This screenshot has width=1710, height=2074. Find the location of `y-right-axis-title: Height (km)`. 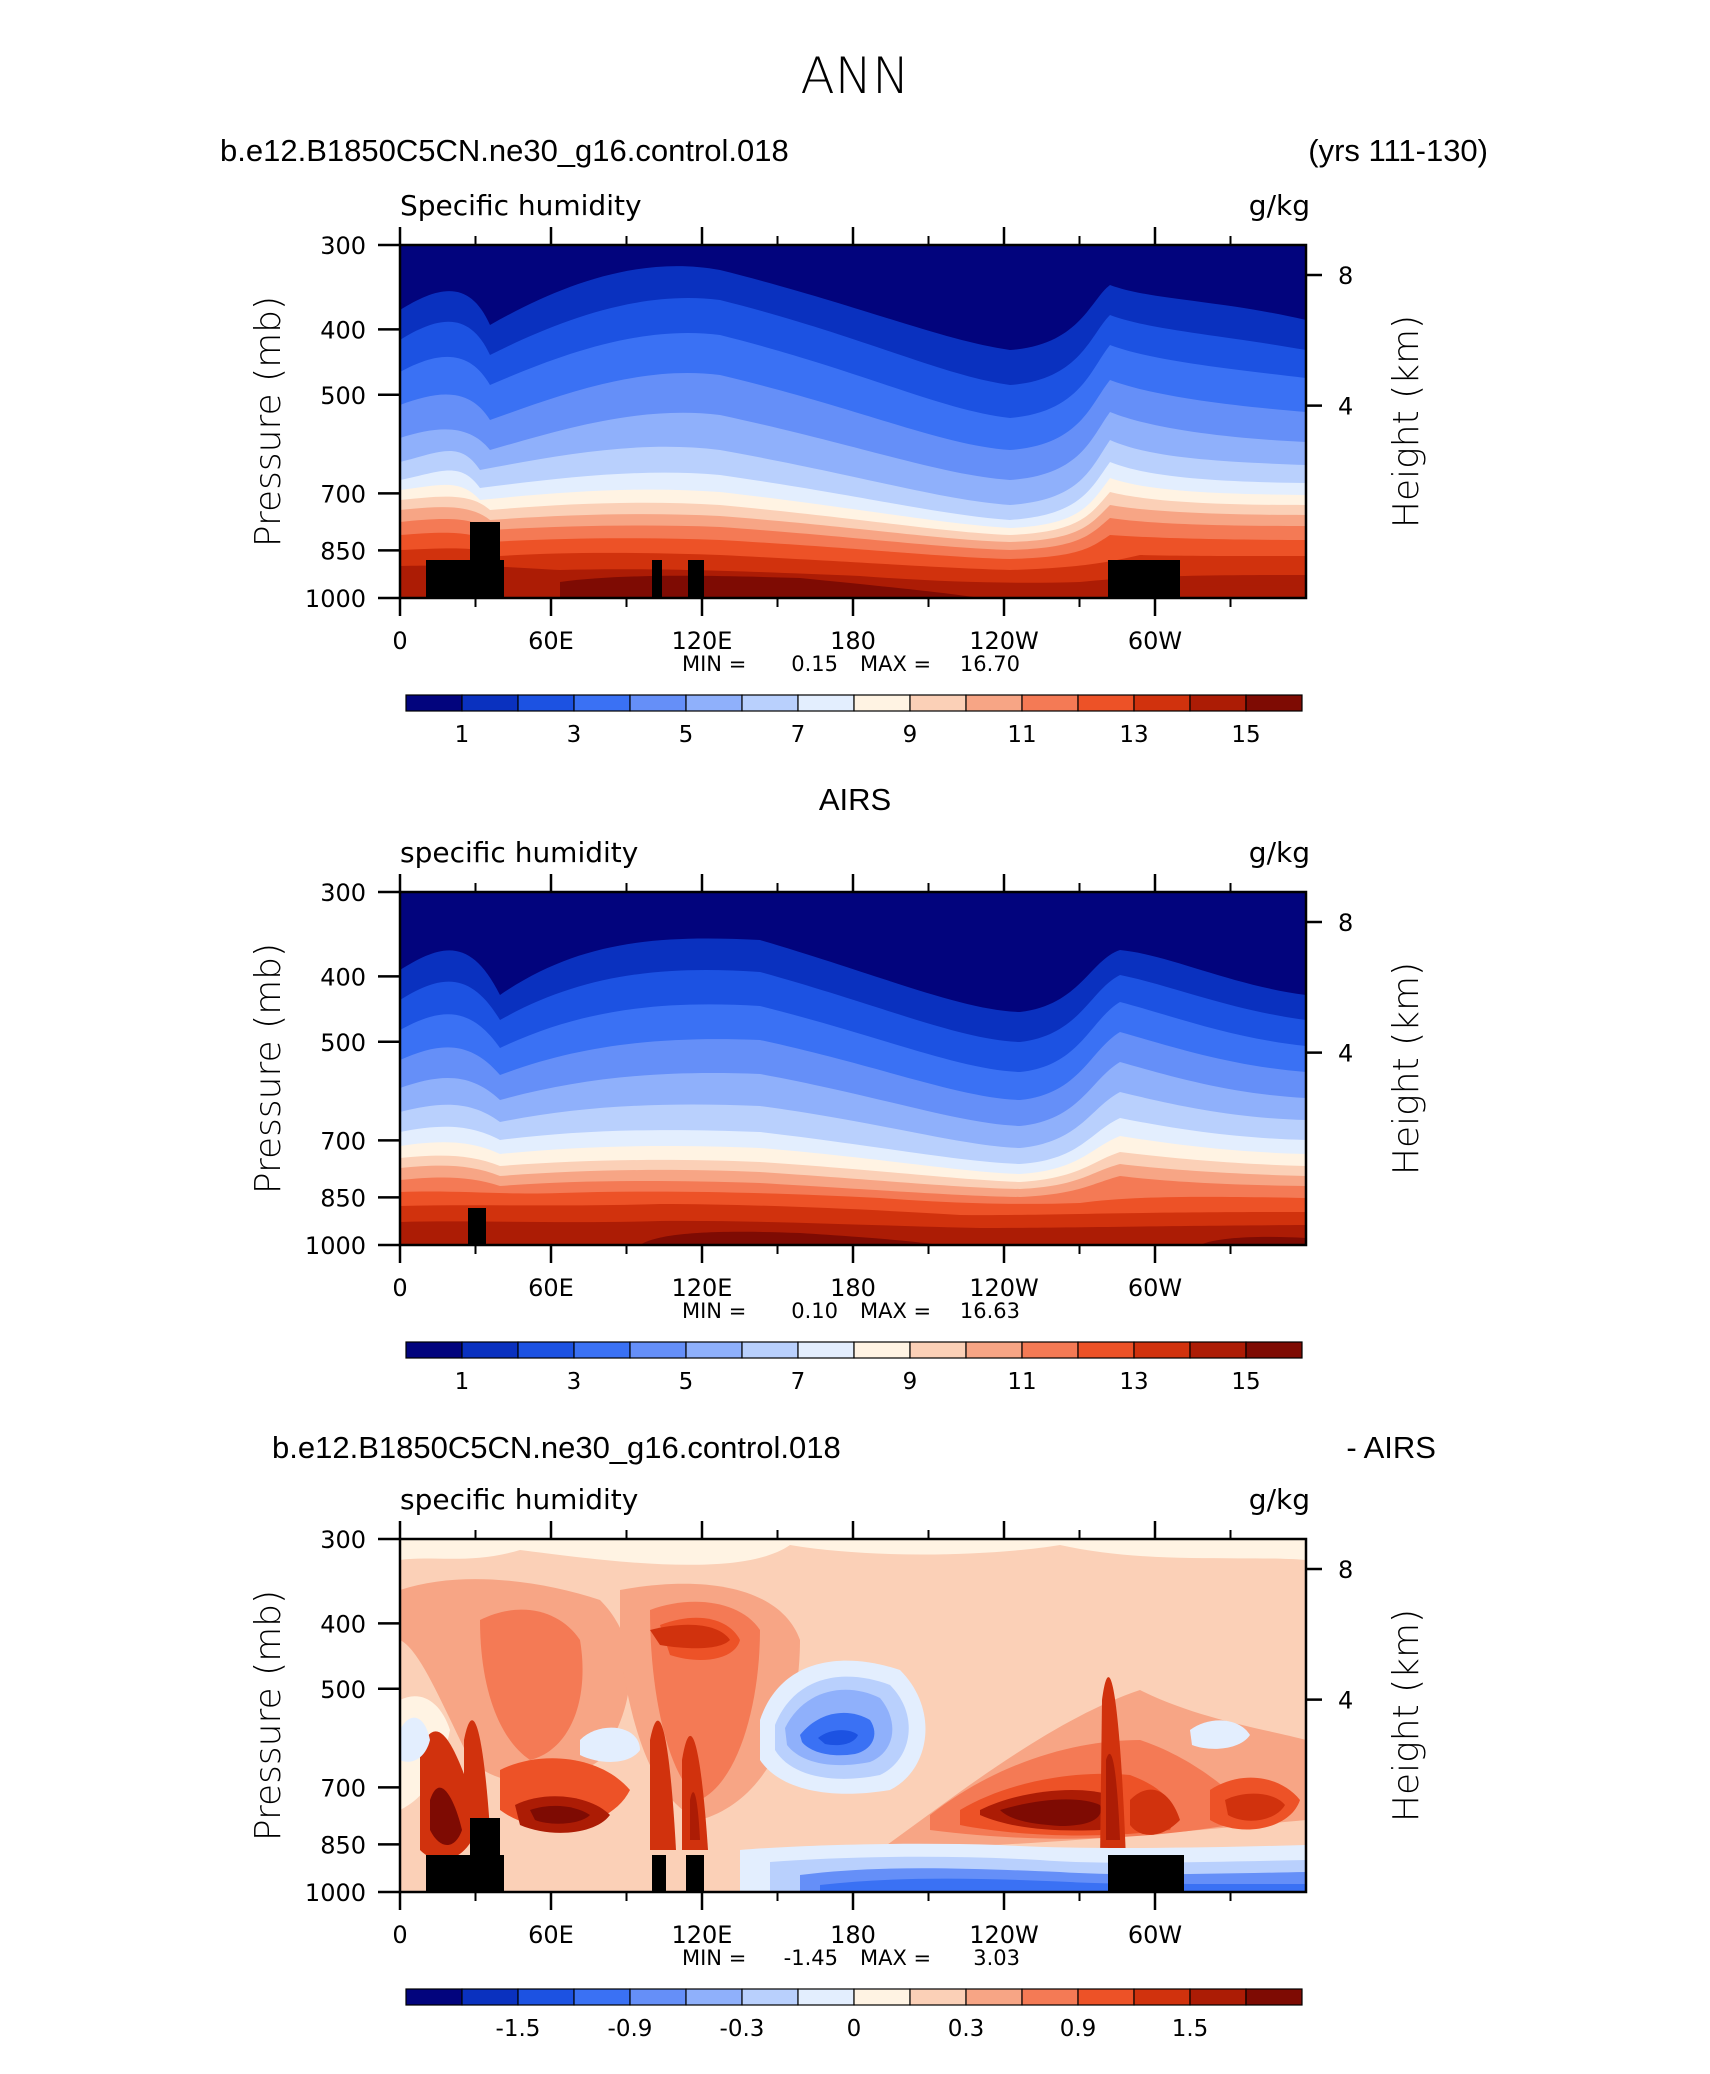

y-right-axis-title: Height (km) is located at coordinates (1406, 421).